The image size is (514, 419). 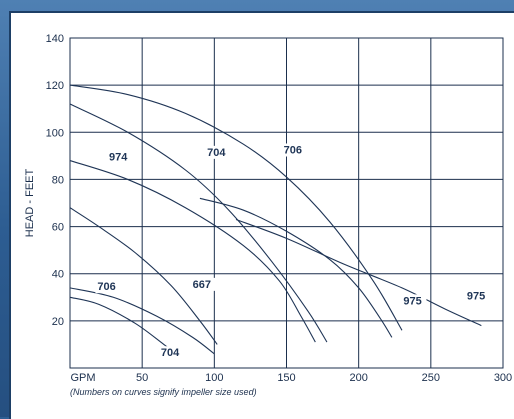 What do you see at coordinates (214, 378) in the screenshot?
I see `x-tick-label: 100` at bounding box center [214, 378].